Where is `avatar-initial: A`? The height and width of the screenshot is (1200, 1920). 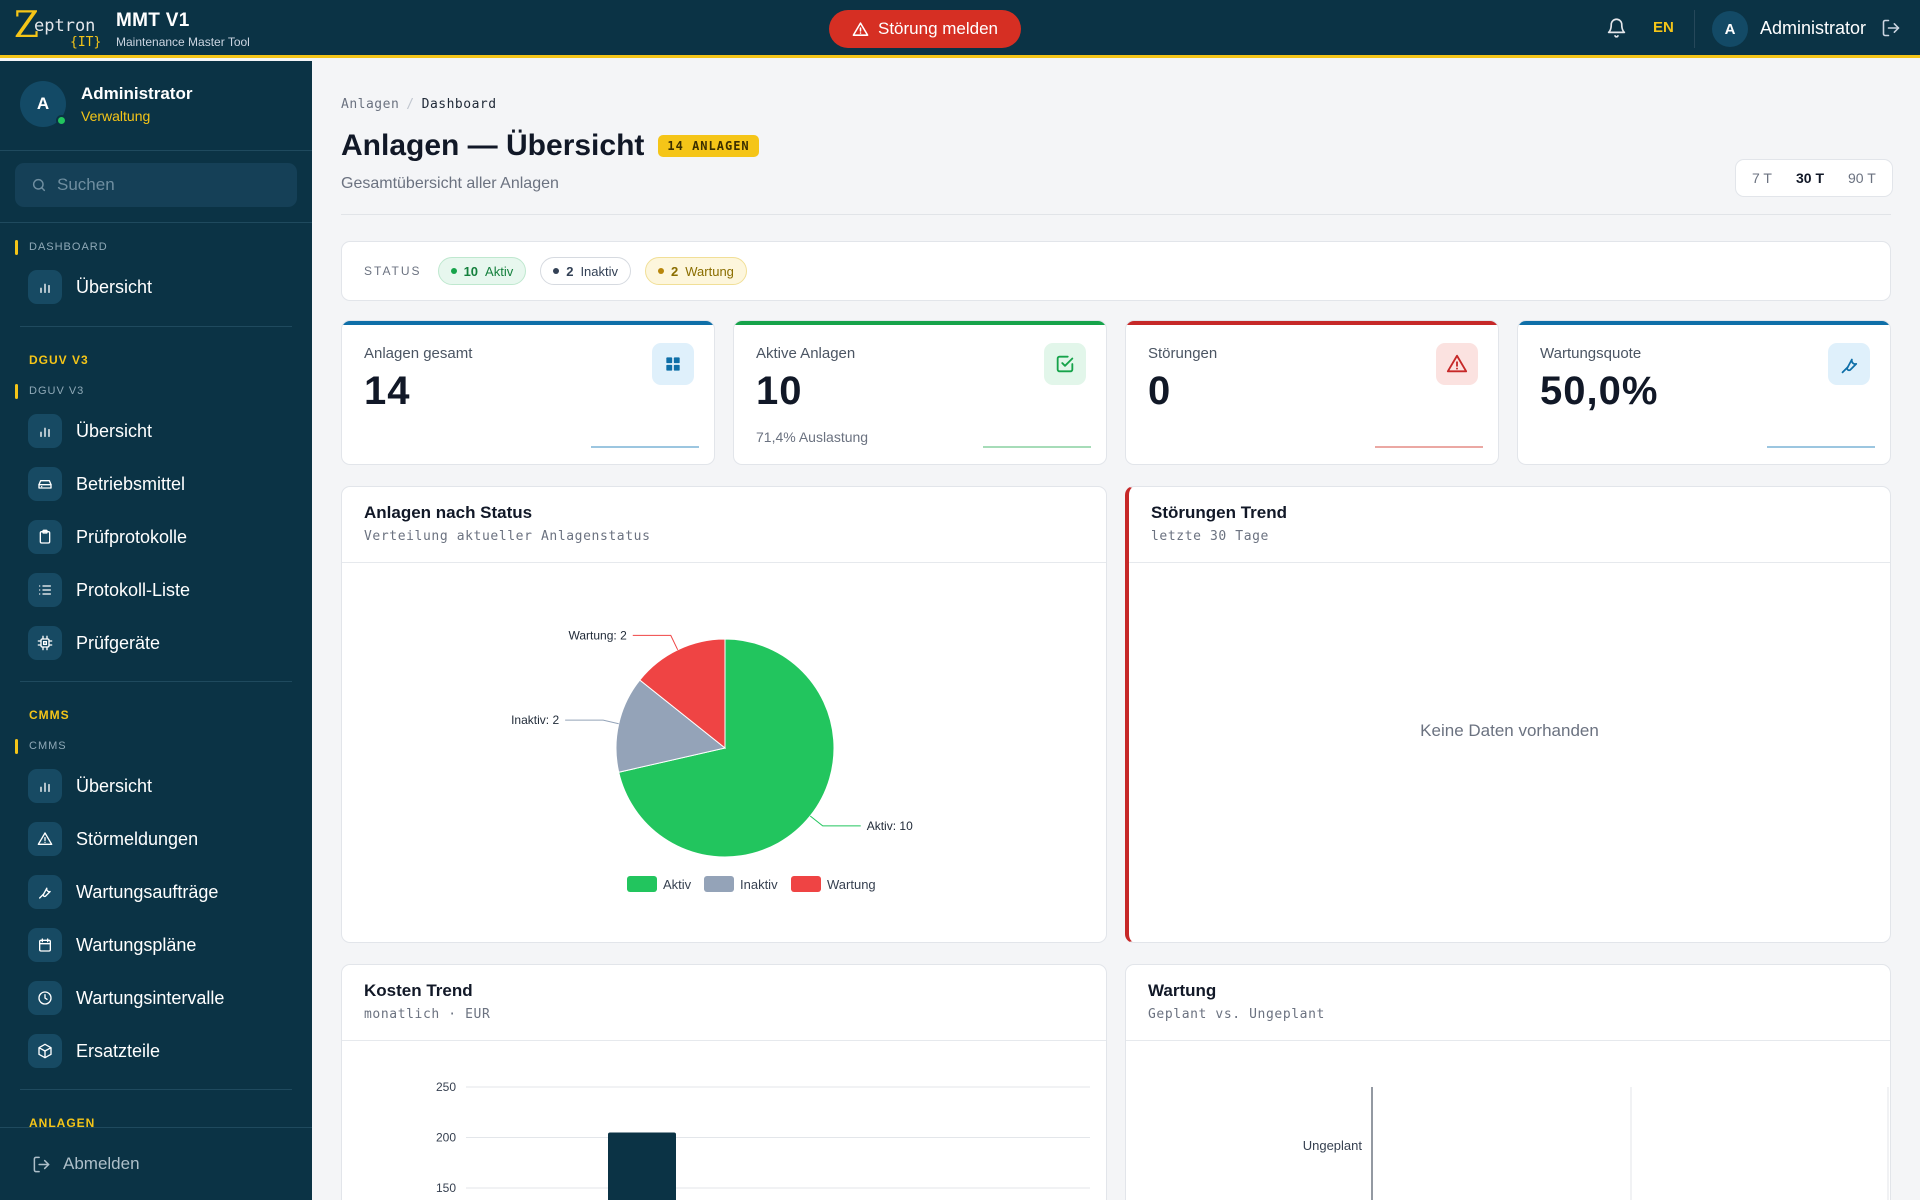 avatar-initial: A is located at coordinates (43, 103).